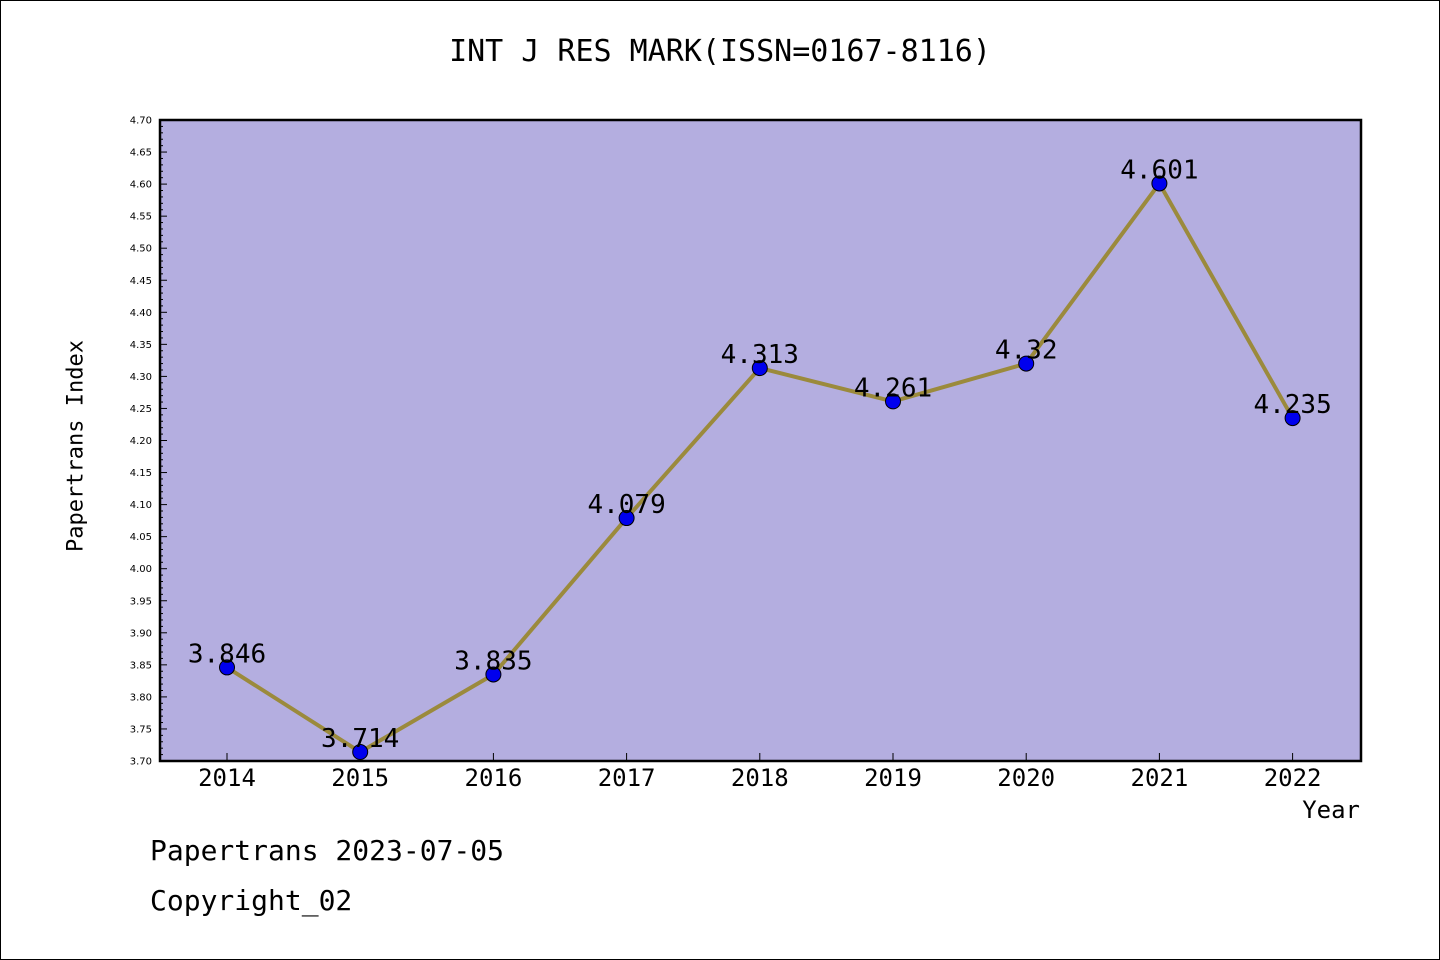 Image resolution: width=1440 pixels, height=960 pixels. I want to click on data-label: 3.846, so click(227, 654).